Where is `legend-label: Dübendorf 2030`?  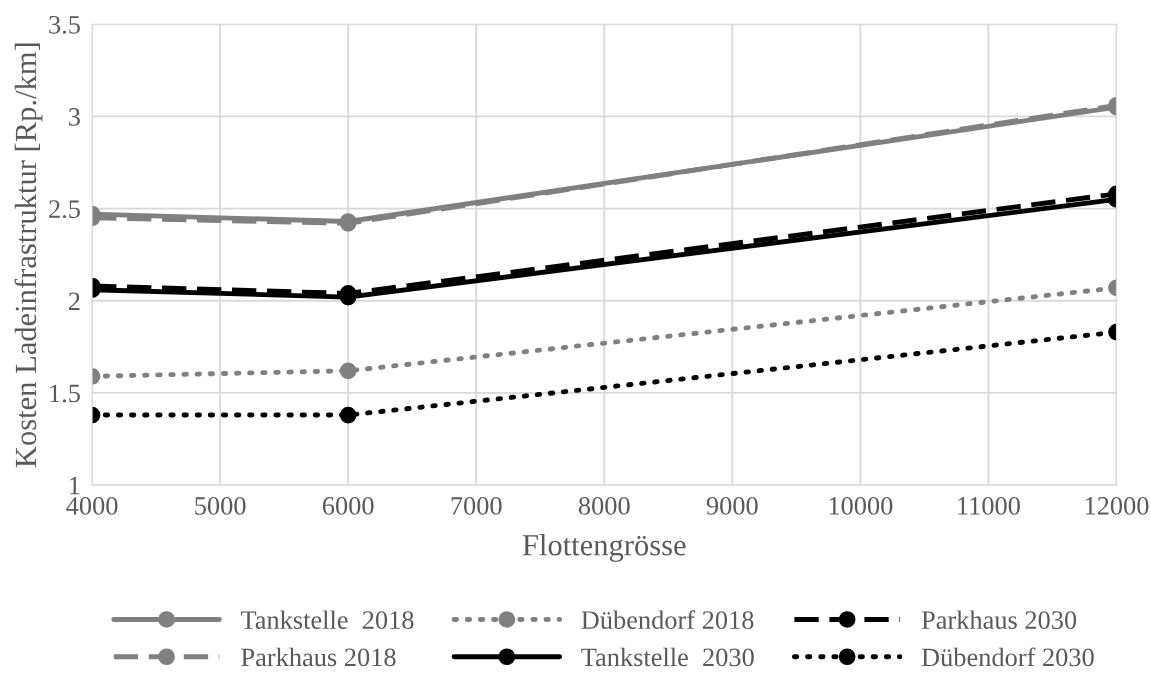 legend-label: Dübendorf 2030 is located at coordinates (1007, 657).